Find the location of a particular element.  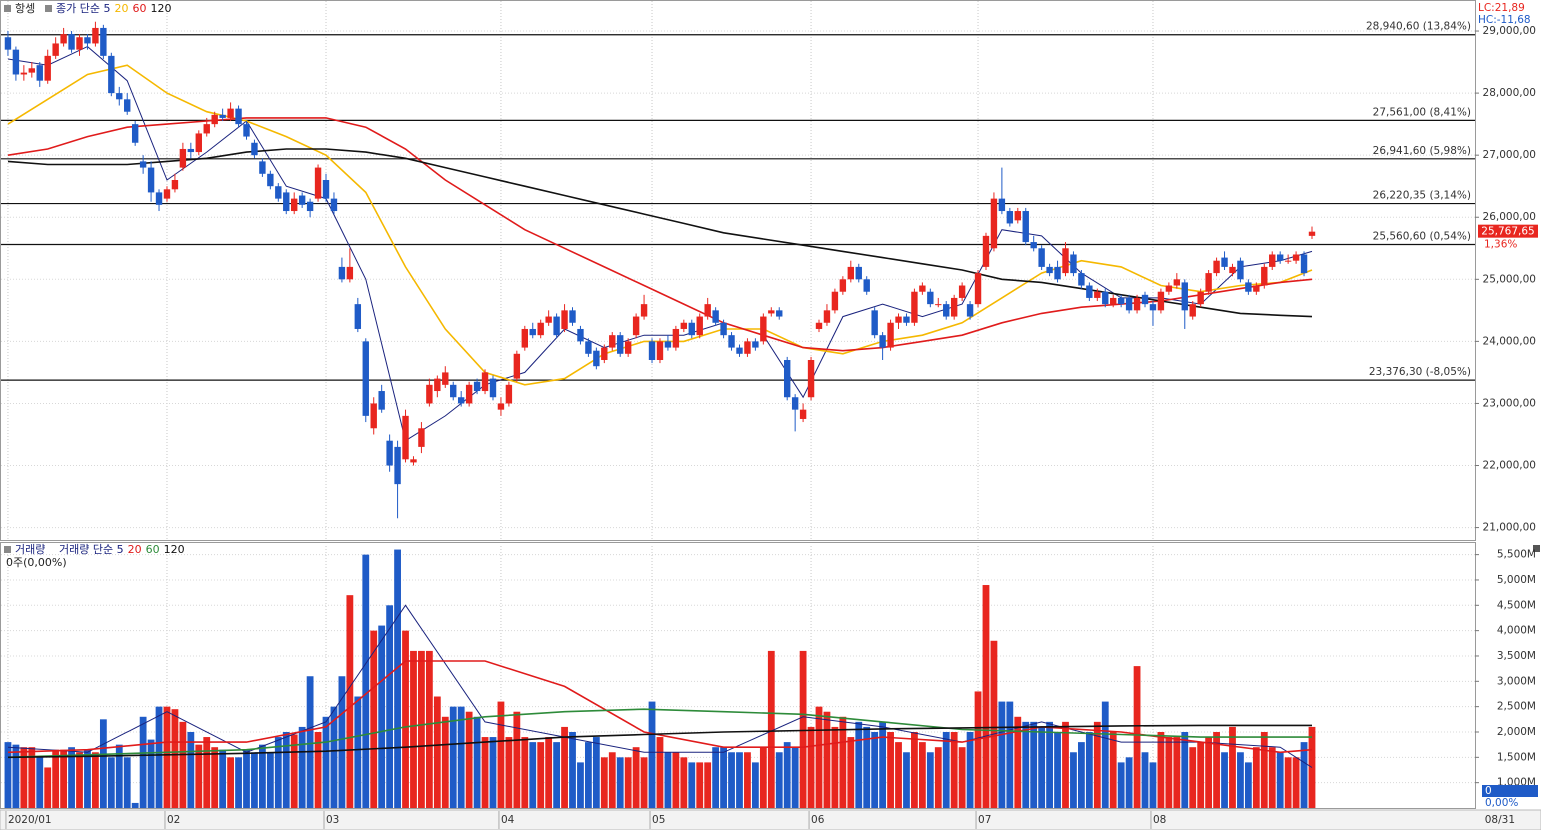

reference-label: 23,376,30 (-8,05%) is located at coordinates (1420, 372).